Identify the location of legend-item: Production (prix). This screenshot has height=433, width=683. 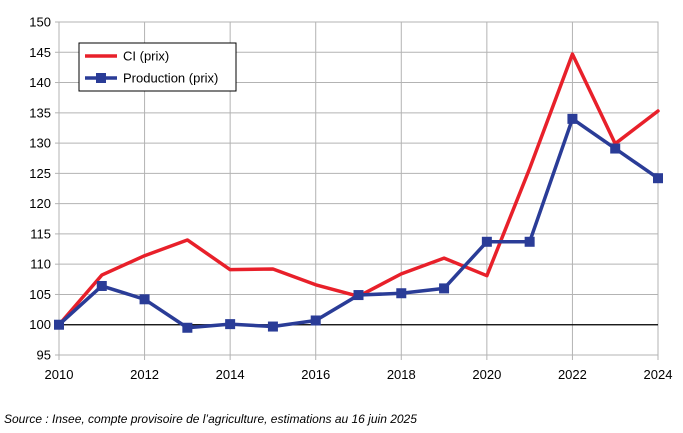
(151, 78).